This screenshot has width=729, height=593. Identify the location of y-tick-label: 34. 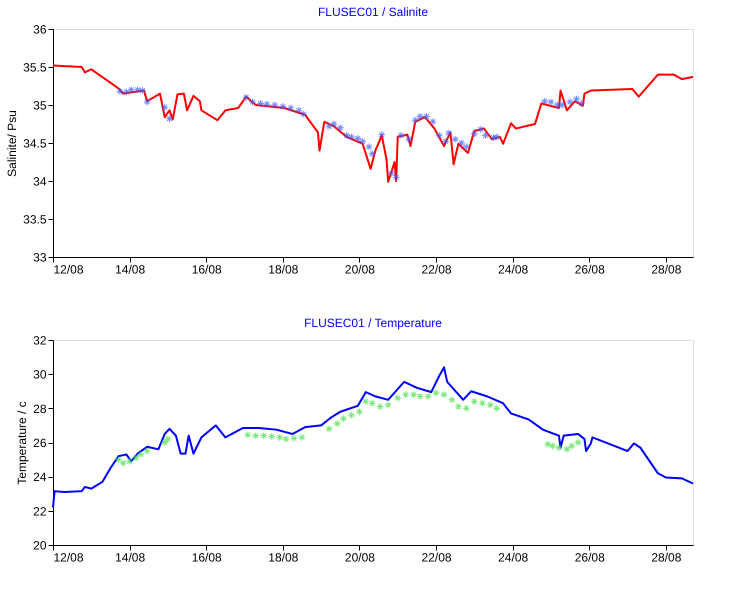
(40, 181).